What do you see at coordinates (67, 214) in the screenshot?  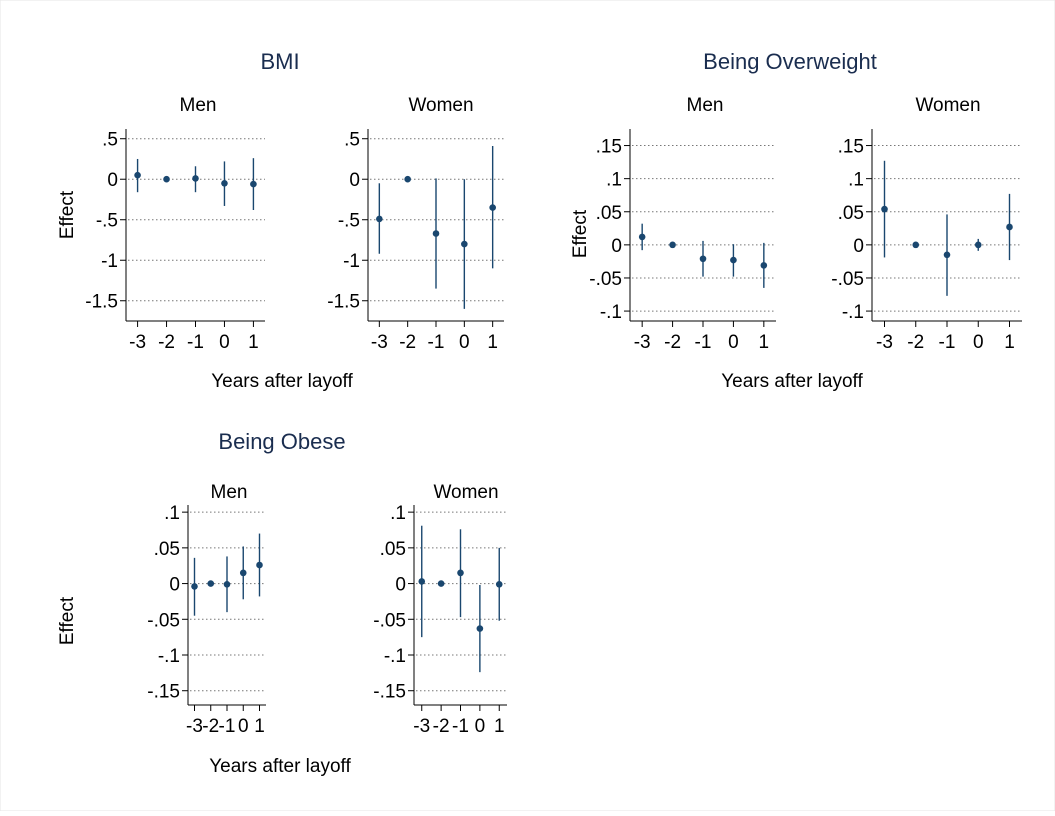 I see `chart-1-y-axis-title: Effect` at bounding box center [67, 214].